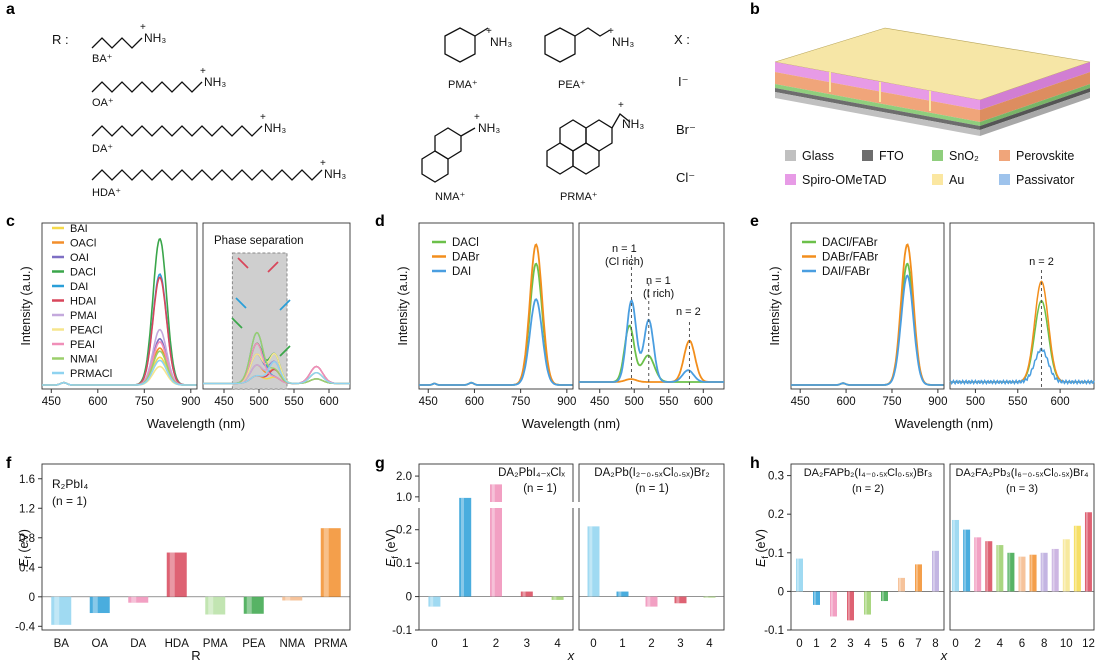 This screenshot has width=1100, height=664. What do you see at coordinates (658, 281) in the screenshot?
I see `annotation-d-2: n = 1` at bounding box center [658, 281].